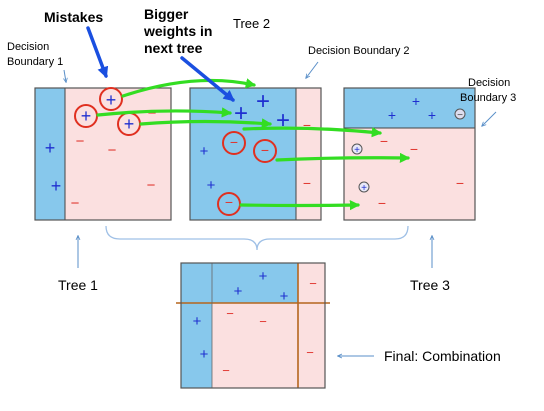 Image resolution: width=544 pixels, height=411 pixels. I want to click on tree1-frame, so click(103, 154).